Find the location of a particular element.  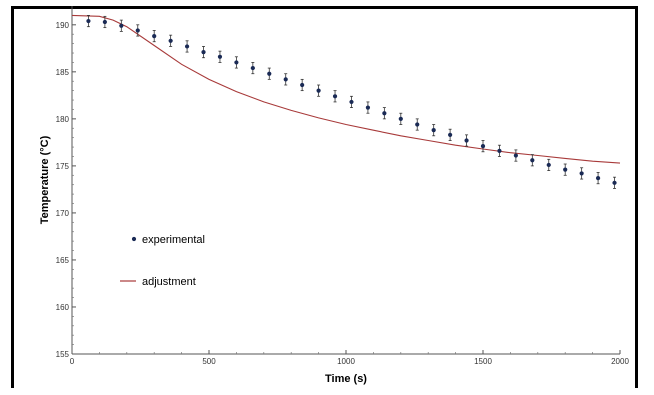

y-tick-label: 160 is located at coordinates (63, 307).